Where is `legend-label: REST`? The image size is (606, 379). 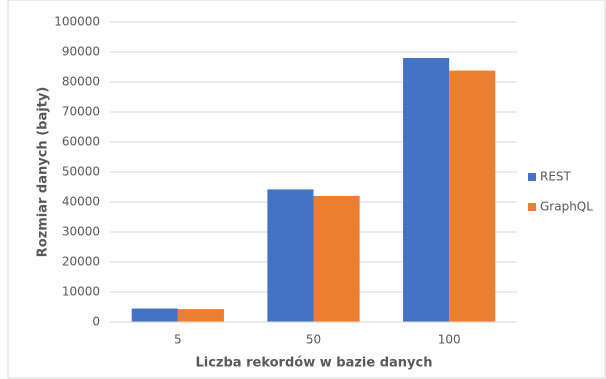 legend-label: REST is located at coordinates (556, 177).